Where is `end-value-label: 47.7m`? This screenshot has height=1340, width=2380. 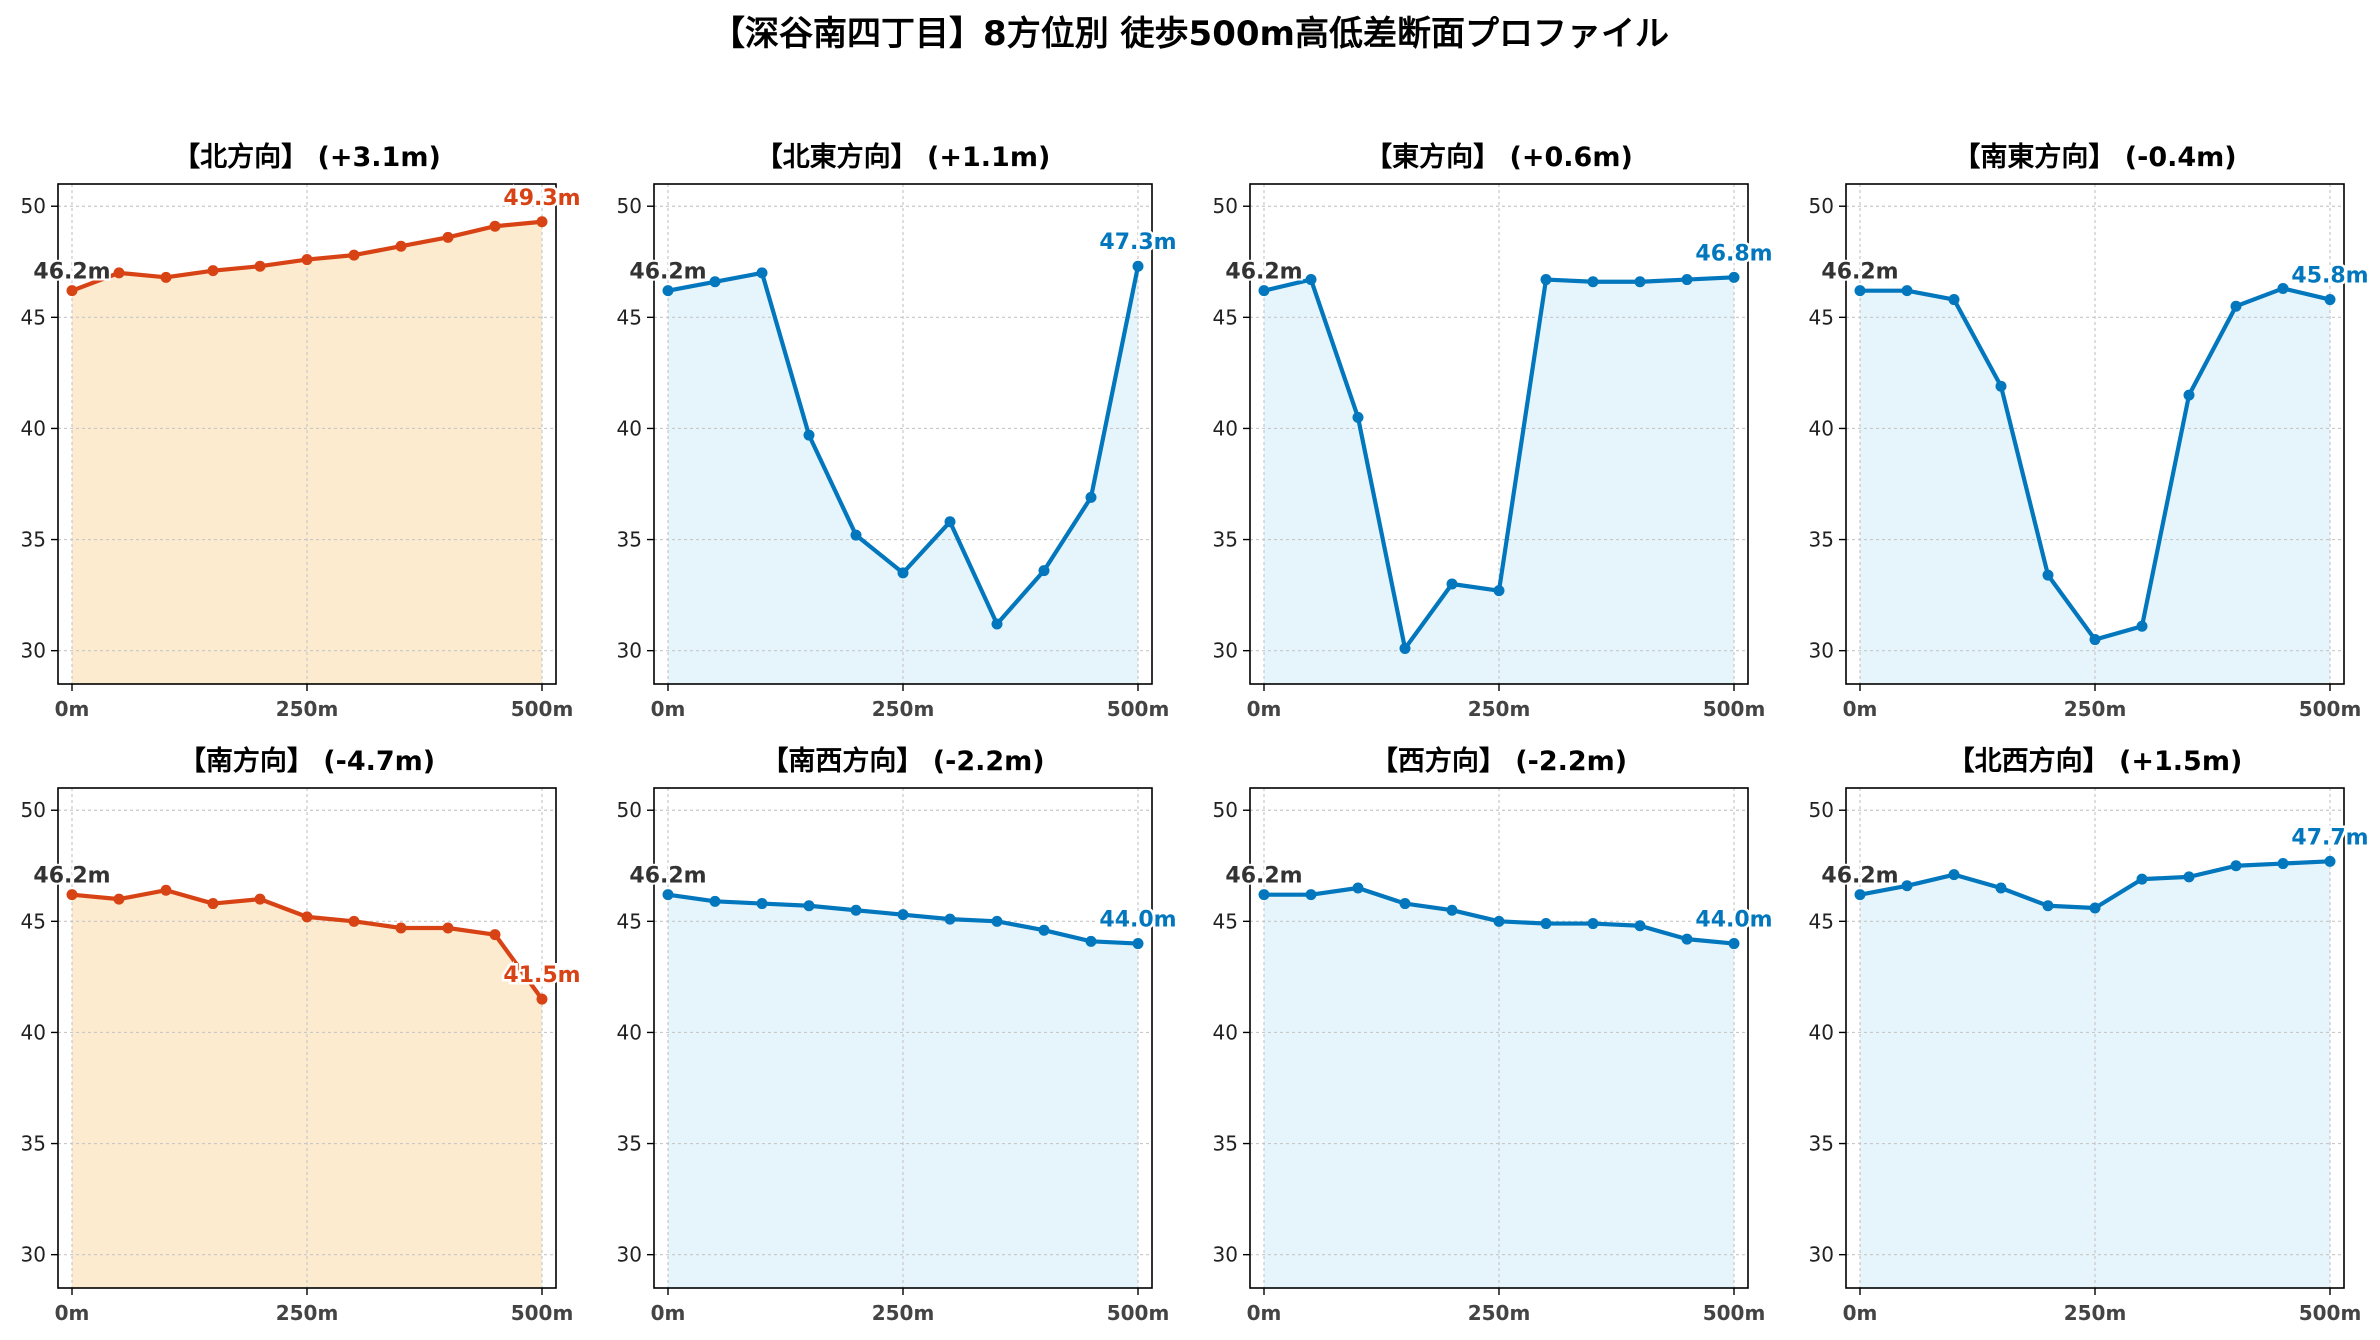 end-value-label: 47.7m is located at coordinates (2329, 837).